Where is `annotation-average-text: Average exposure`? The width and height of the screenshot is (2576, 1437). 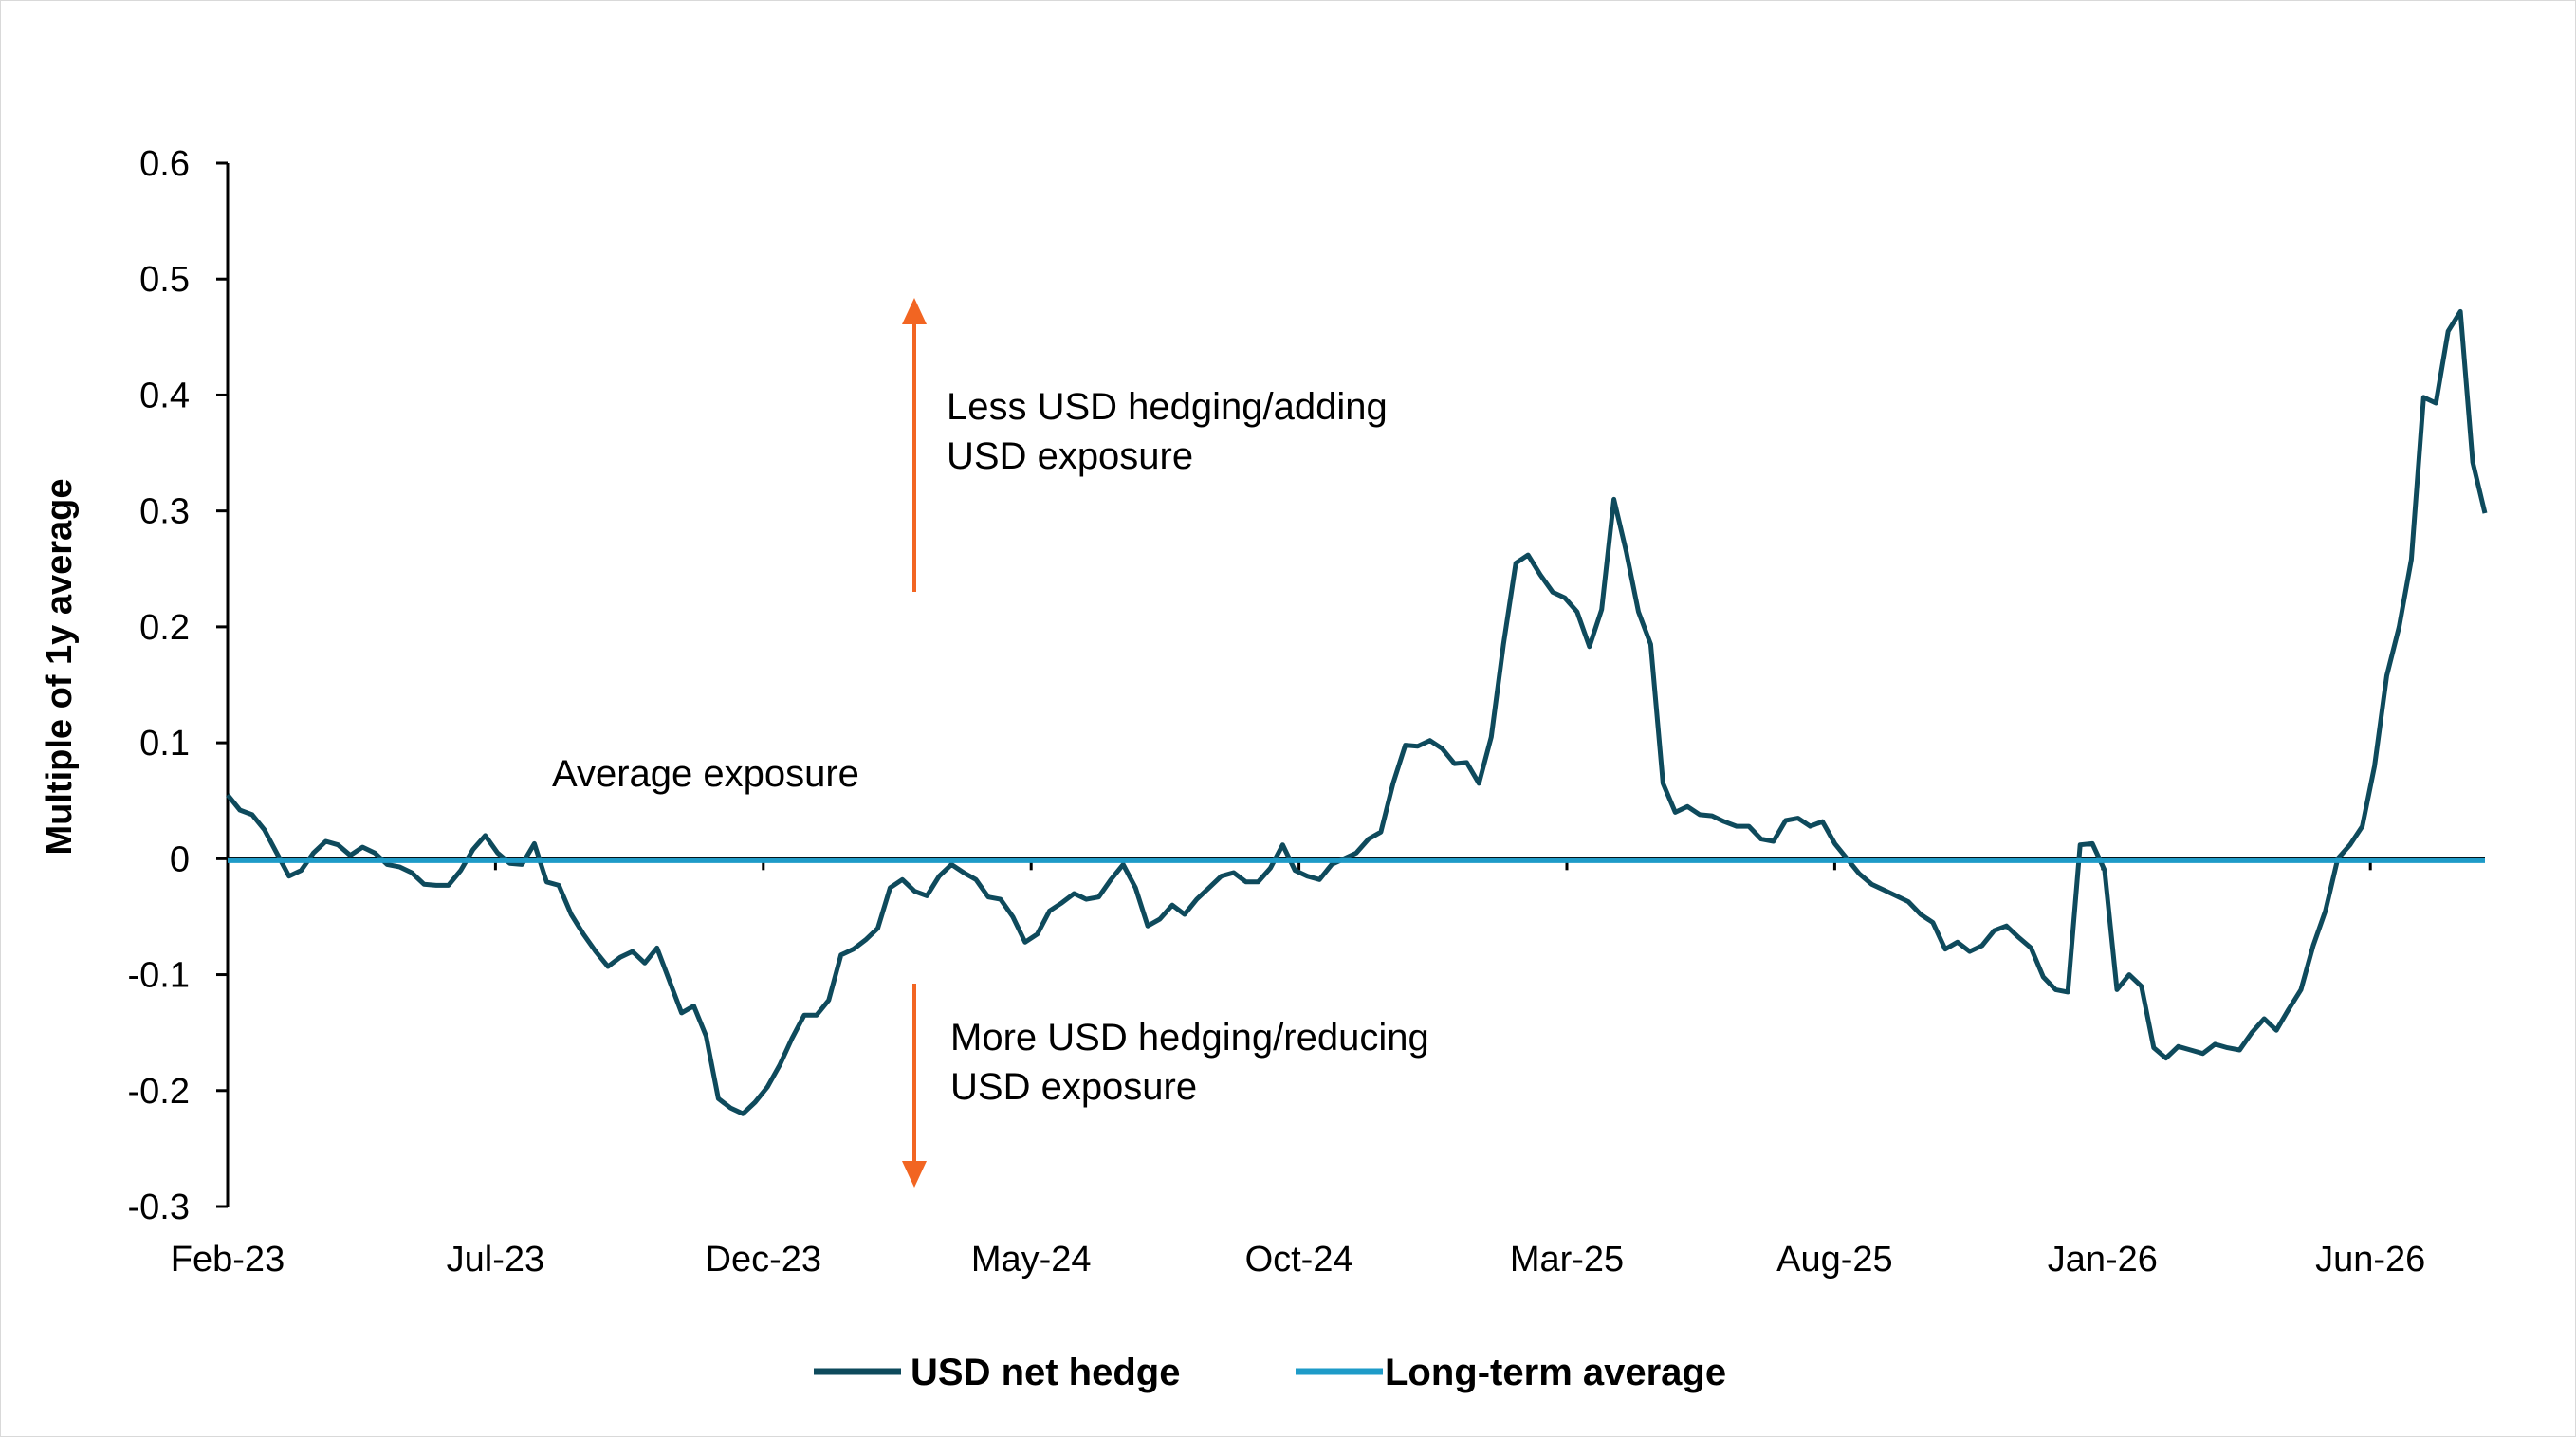
annotation-average-text: Average exposure is located at coordinates (705, 774).